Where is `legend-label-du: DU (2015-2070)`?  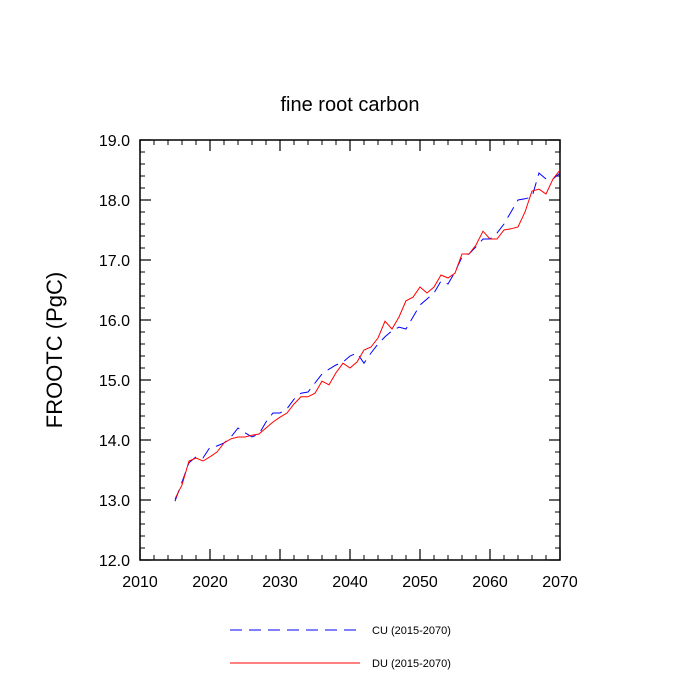
legend-label-du: DU (2015-2070) is located at coordinates (411, 664).